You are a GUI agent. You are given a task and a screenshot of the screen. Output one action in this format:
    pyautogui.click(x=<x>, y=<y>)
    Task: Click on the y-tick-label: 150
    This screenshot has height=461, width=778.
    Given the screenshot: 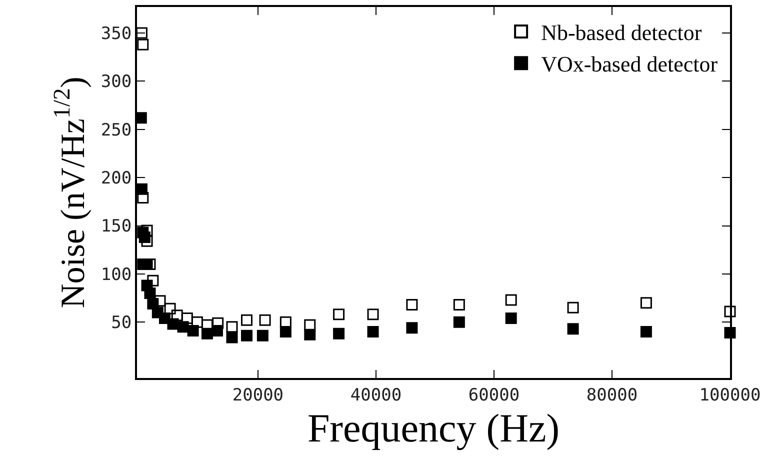 What is the action you would take?
    pyautogui.click(x=116, y=226)
    